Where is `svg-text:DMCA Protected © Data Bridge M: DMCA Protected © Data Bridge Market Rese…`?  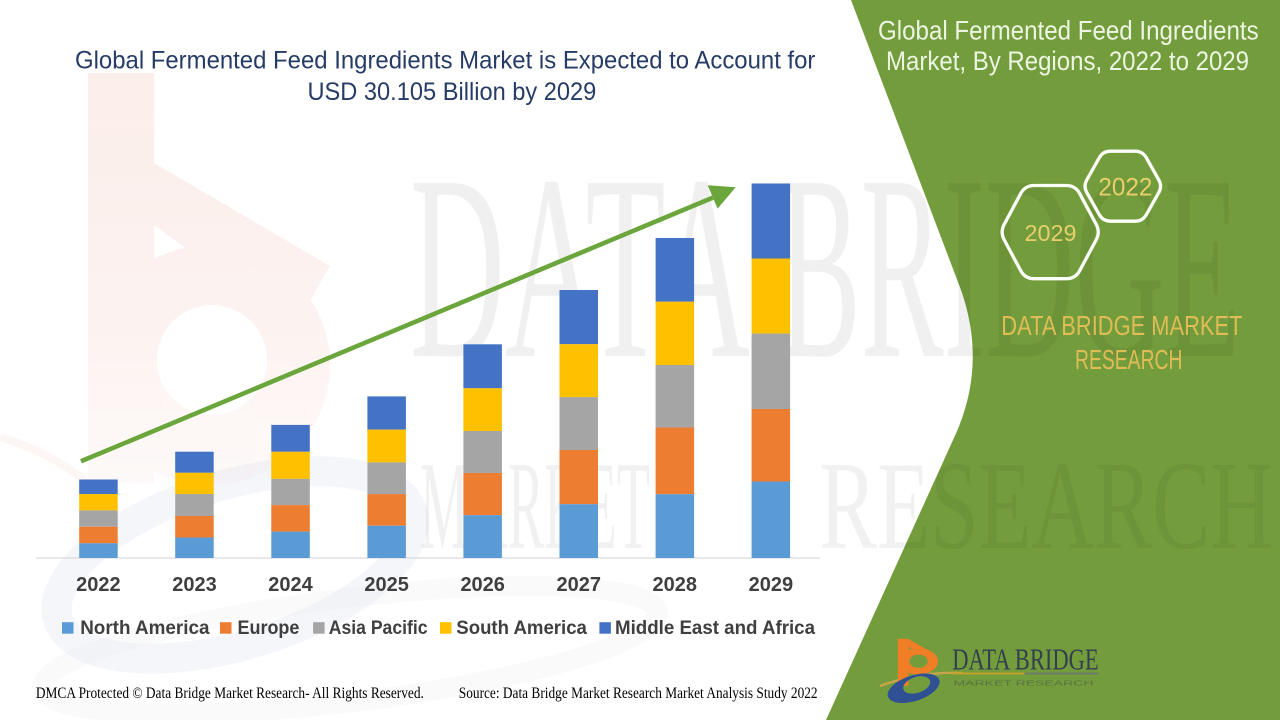 svg-text:DMCA Protected © Data Bridge M: DMCA Protected © Data Bridge Market Rese… is located at coordinates (230, 693).